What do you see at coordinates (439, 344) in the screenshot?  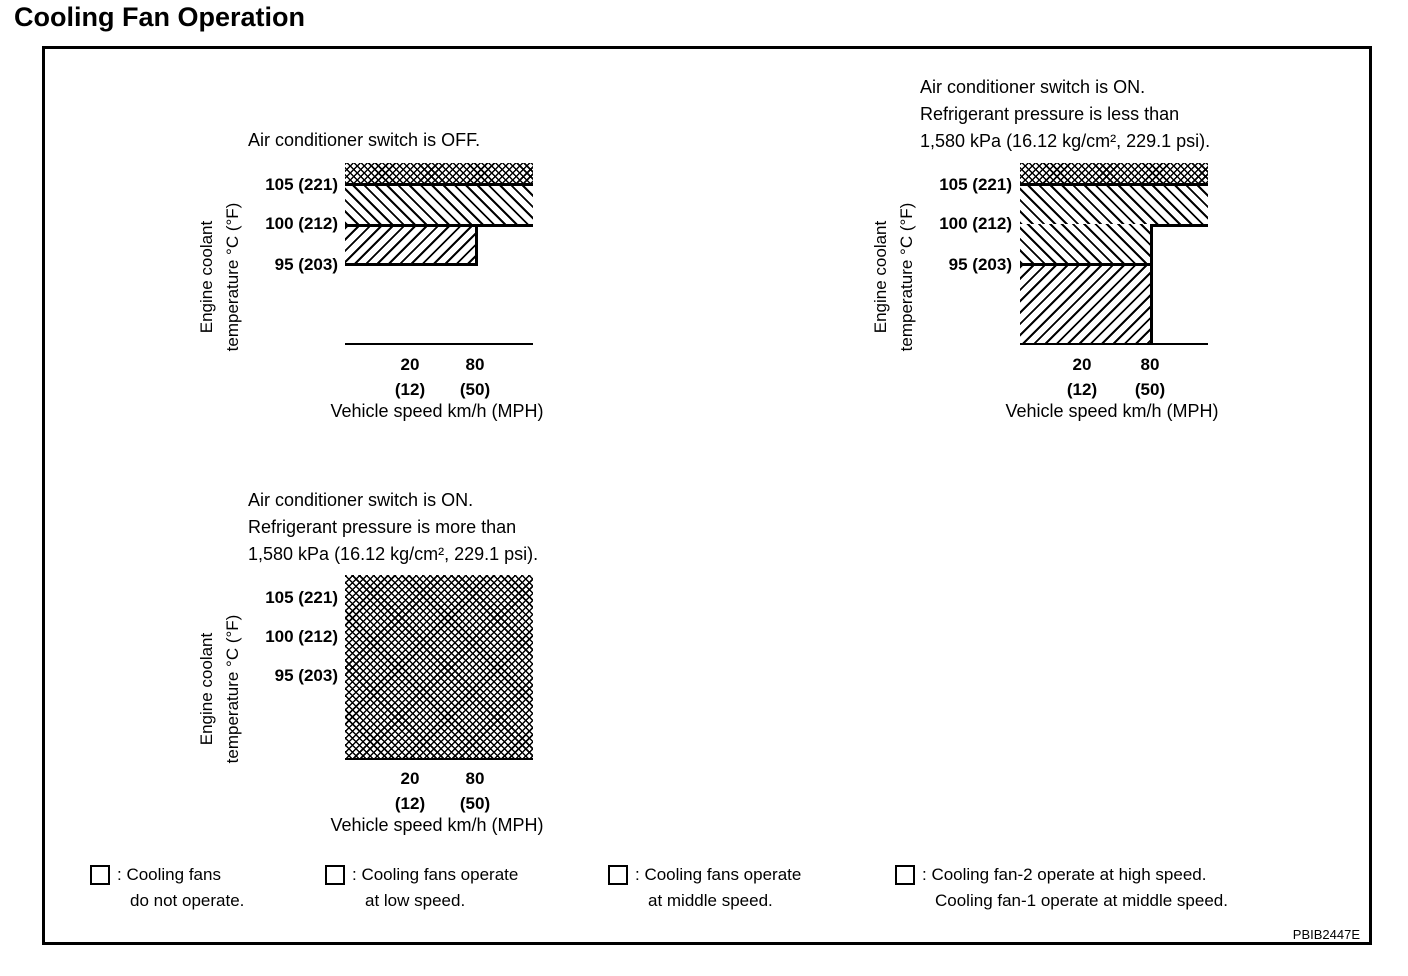 I see `chart1-x-axis-line` at bounding box center [439, 344].